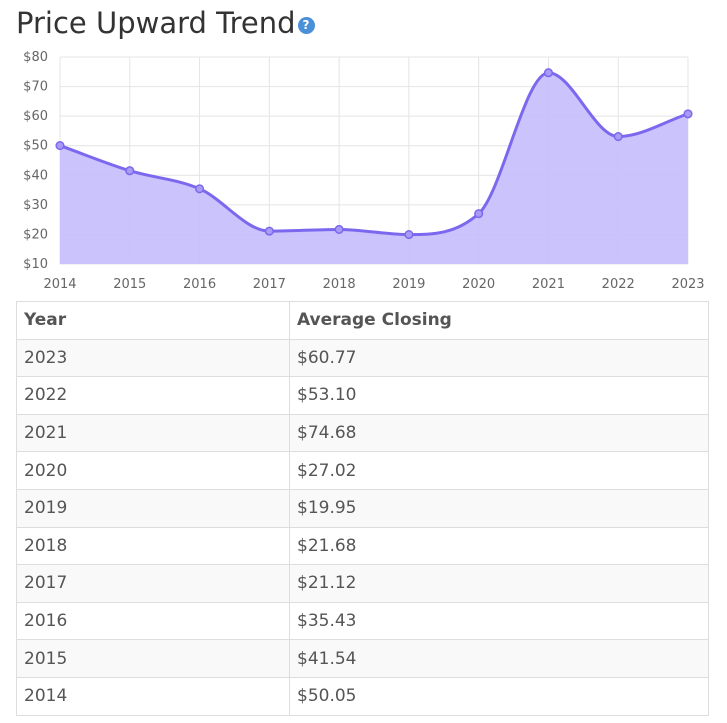 The width and height of the screenshot is (727, 723). I want to click on y-tick-label: $10, so click(35, 264).